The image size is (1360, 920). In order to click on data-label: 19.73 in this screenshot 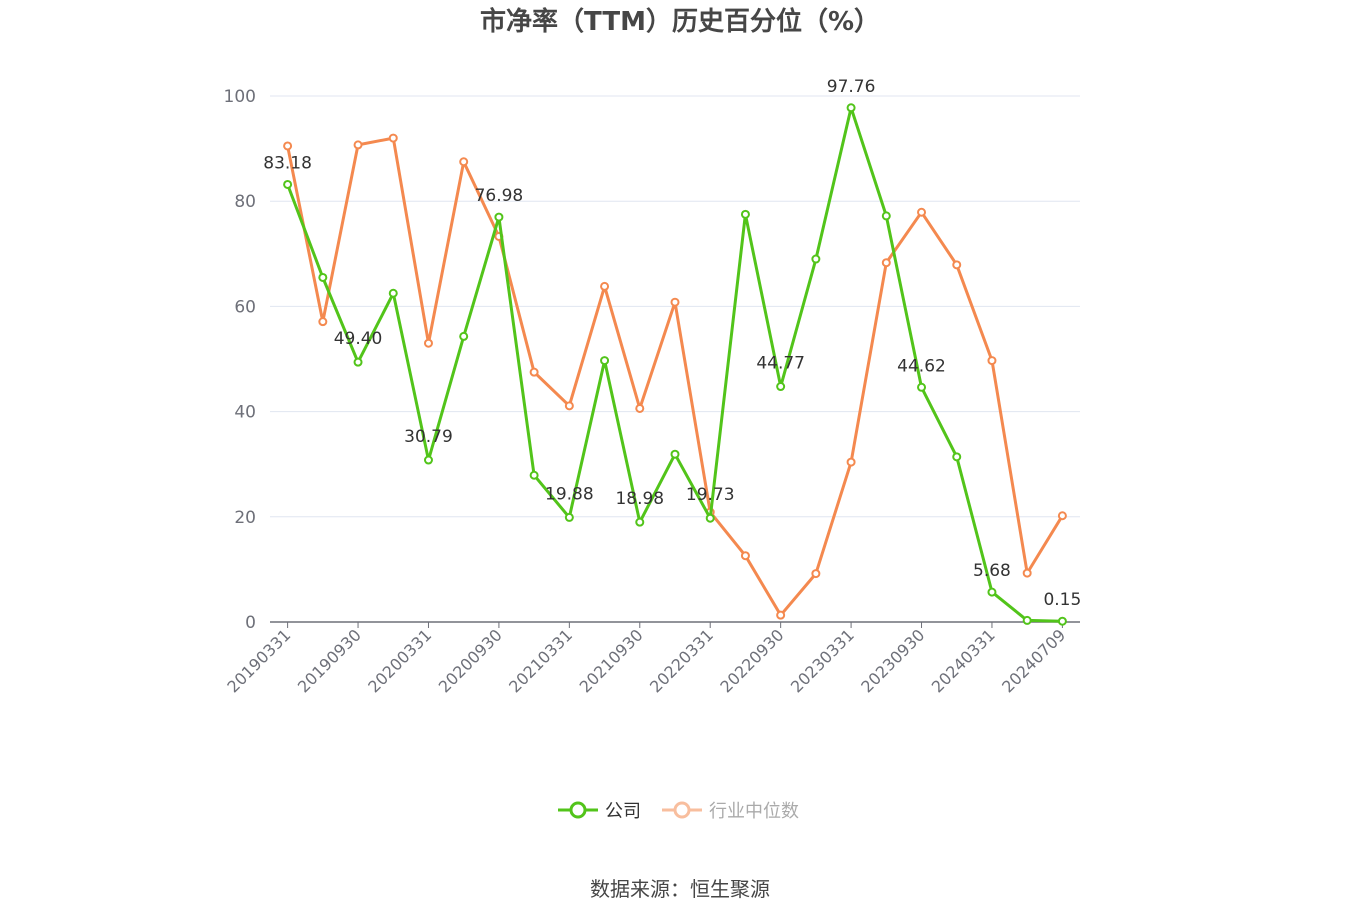, I will do `click(710, 495)`.